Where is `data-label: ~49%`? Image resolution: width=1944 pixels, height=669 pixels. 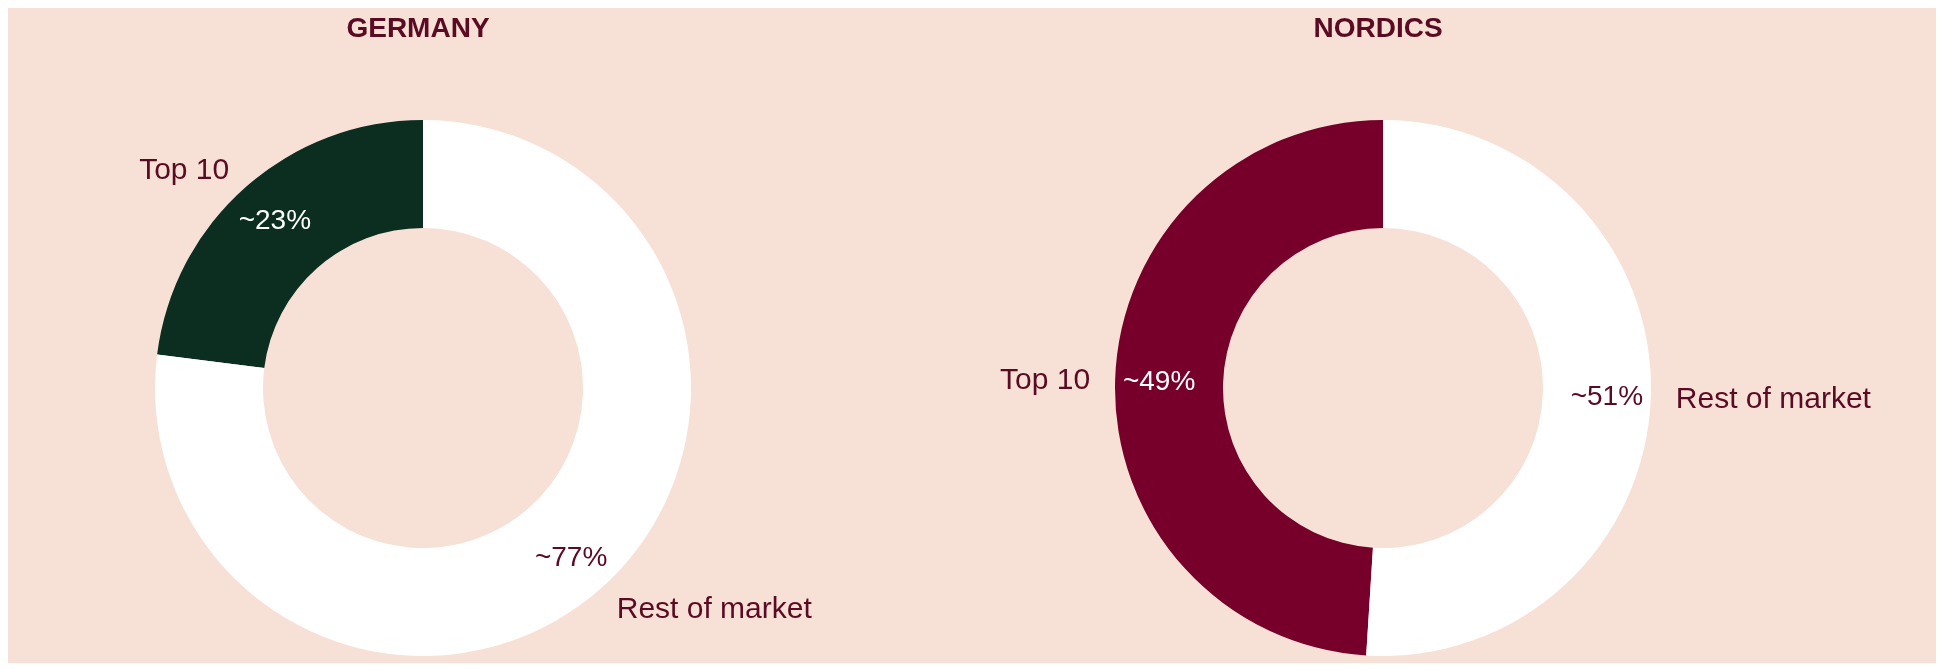 data-label: ~49% is located at coordinates (1159, 381).